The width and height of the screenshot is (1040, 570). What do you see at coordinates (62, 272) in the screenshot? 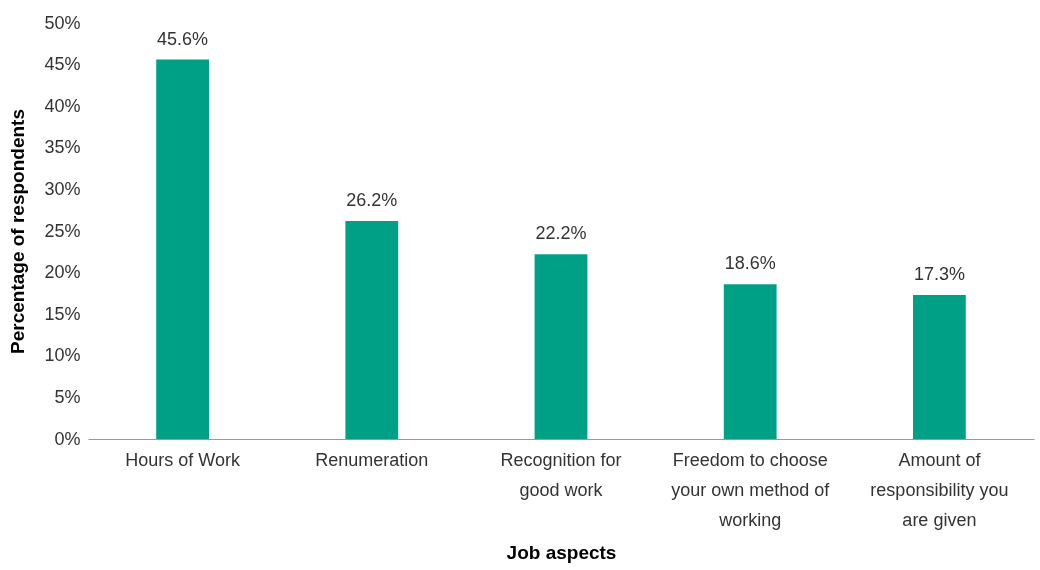
I see `y-tick-label: 20%` at bounding box center [62, 272].